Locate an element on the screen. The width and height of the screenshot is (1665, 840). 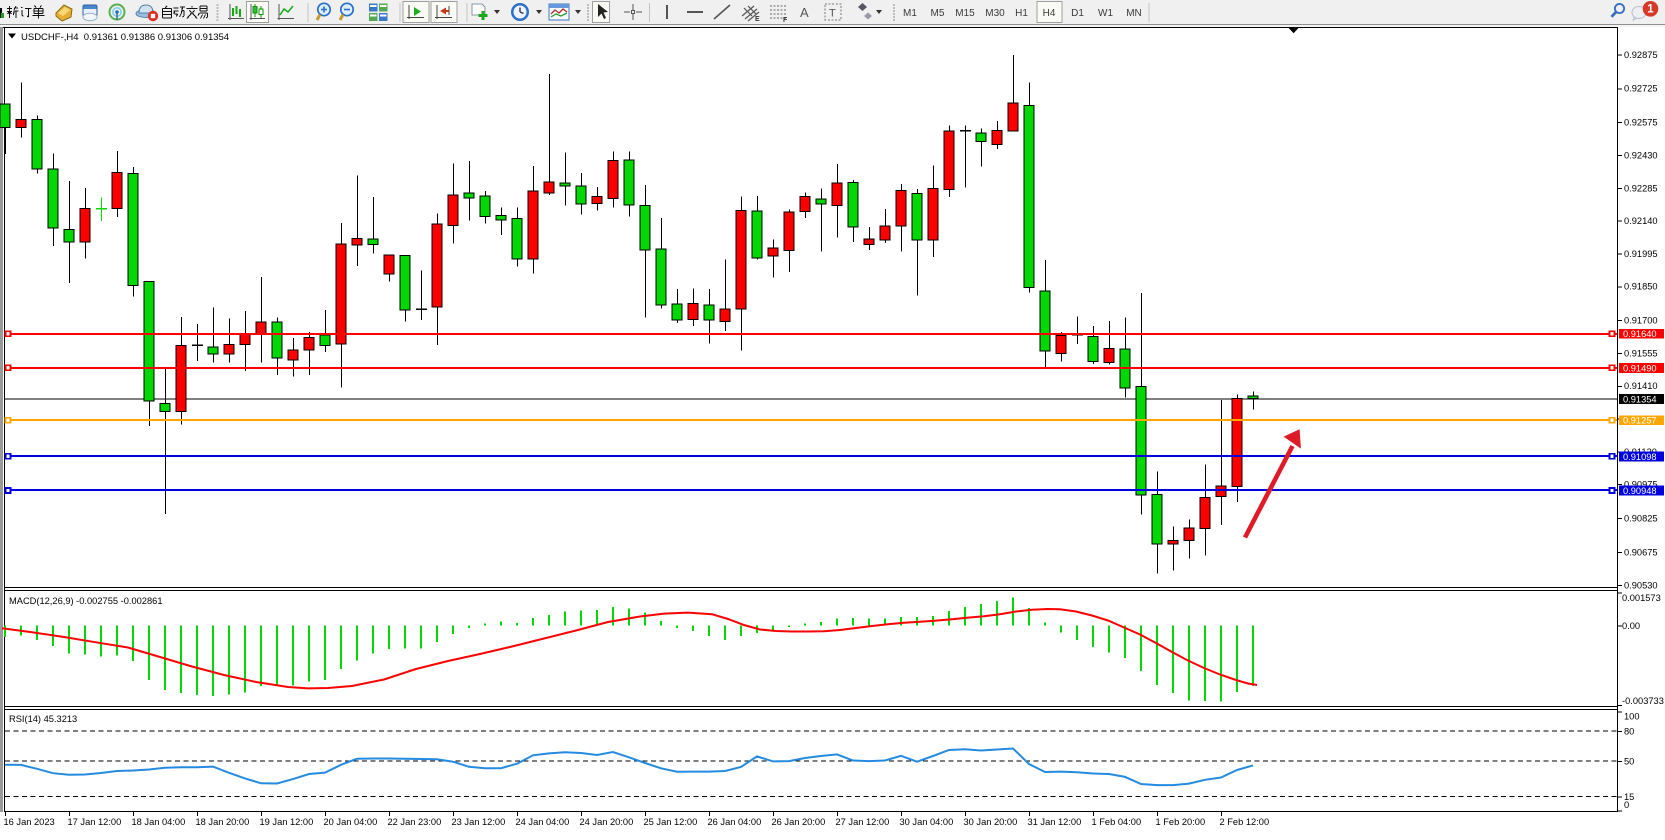
svg-text: 50 is located at coordinates (1629, 762).